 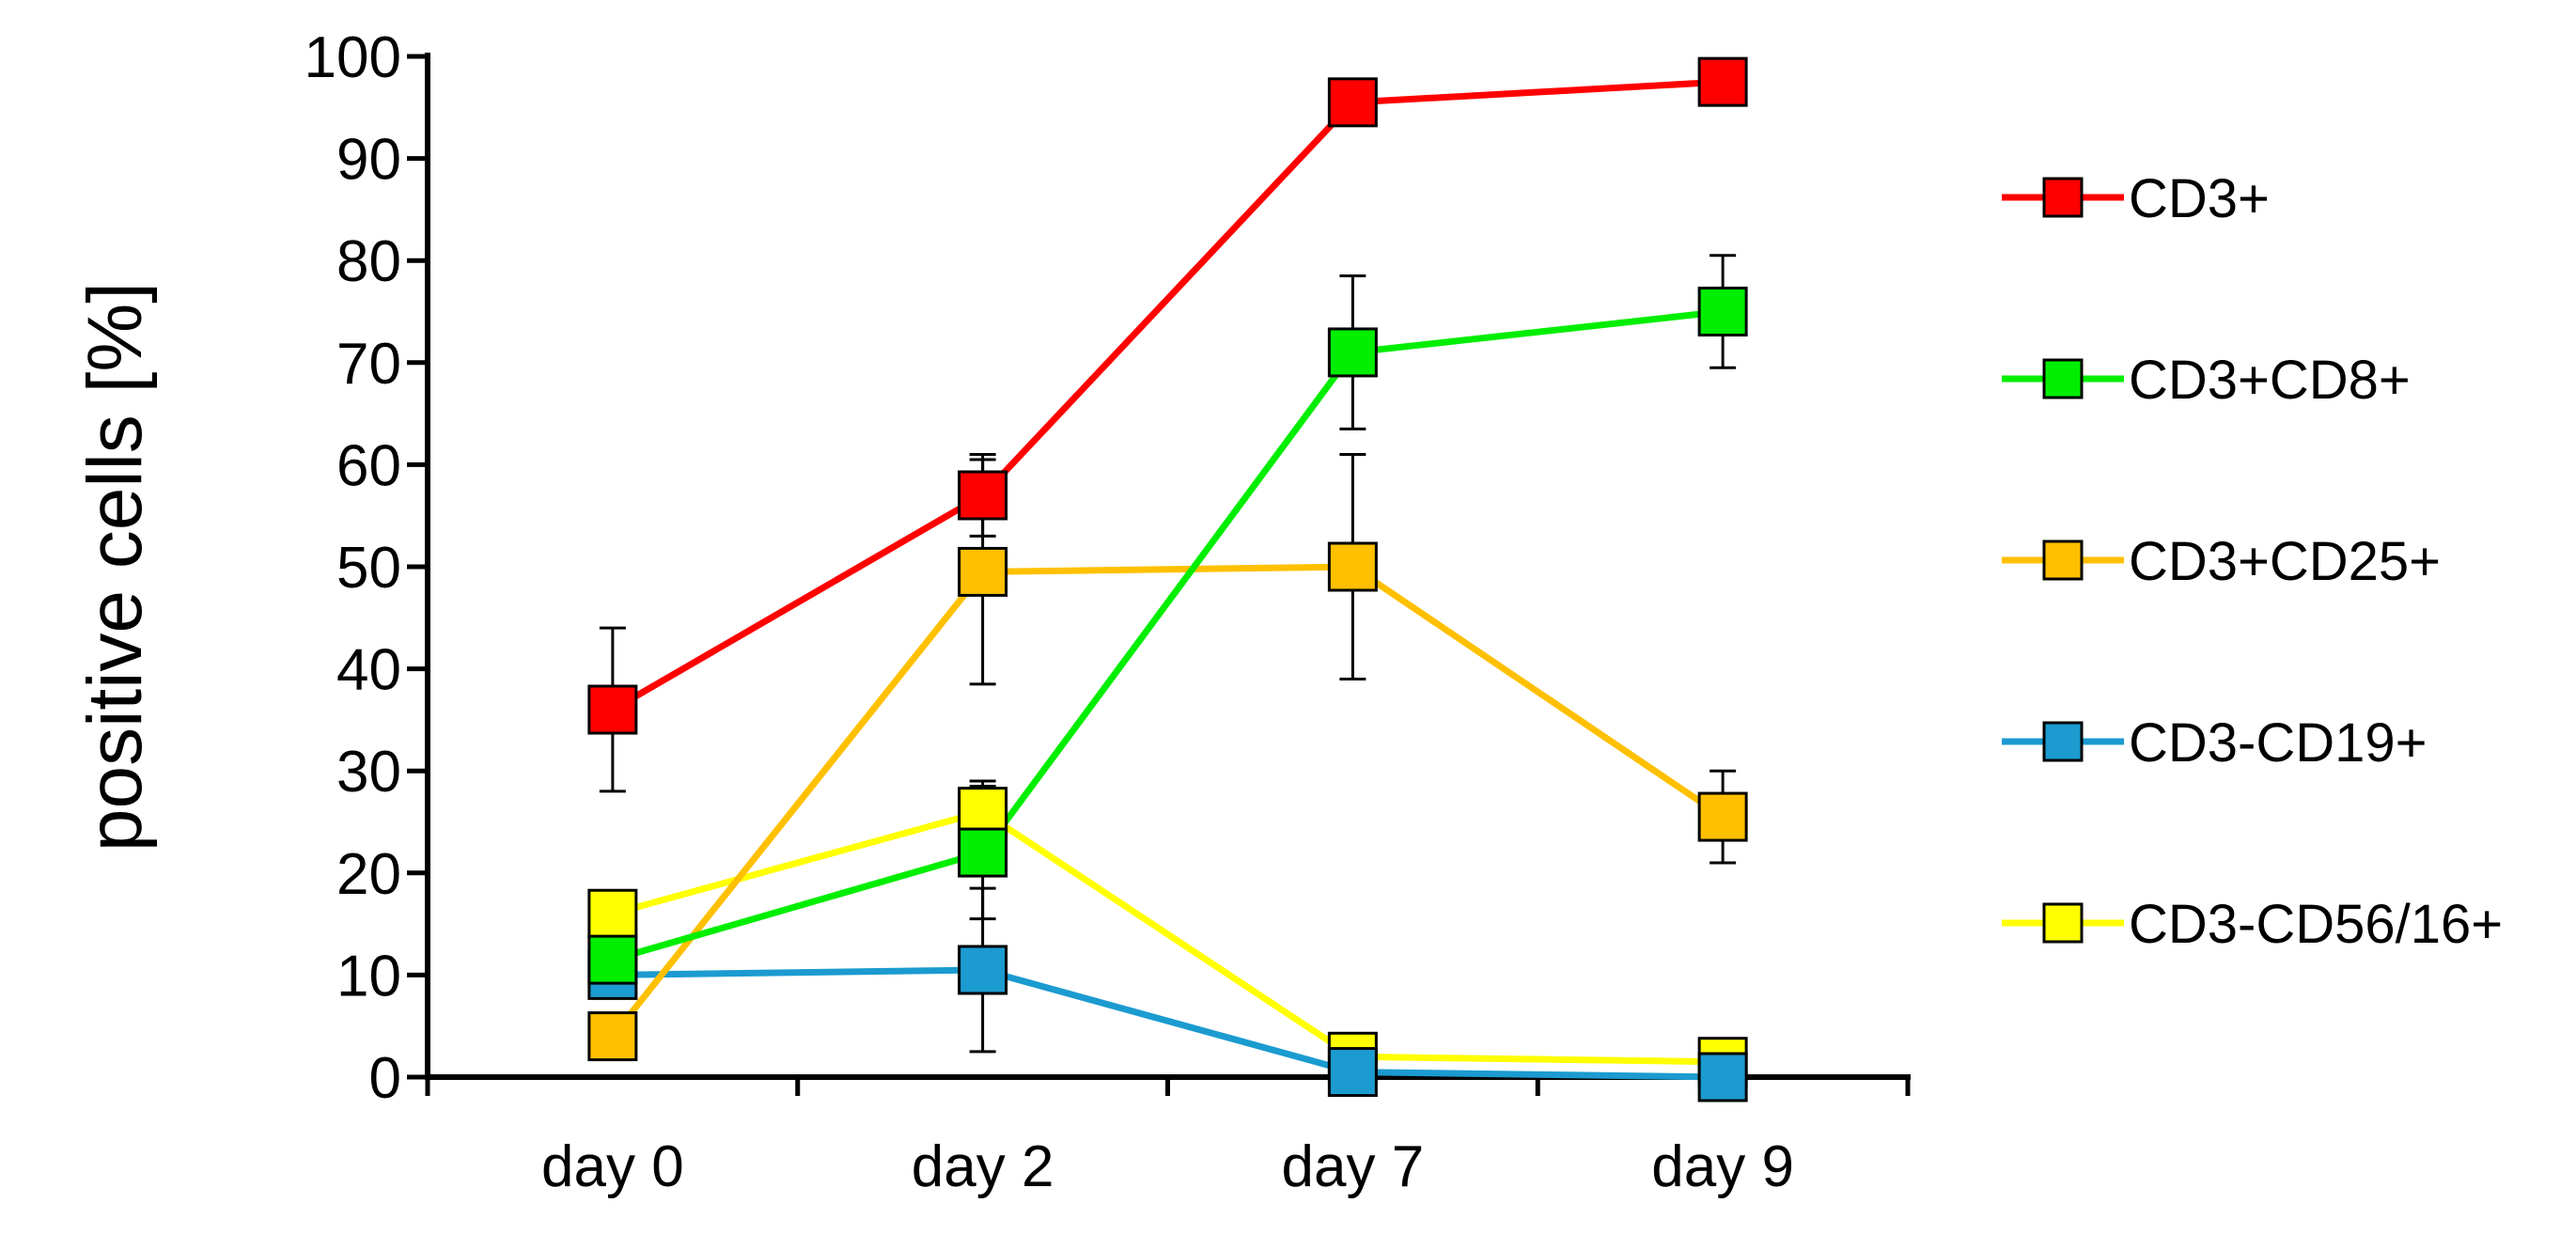 What do you see at coordinates (368, 874) in the screenshot?
I see `y-tick-label: 20` at bounding box center [368, 874].